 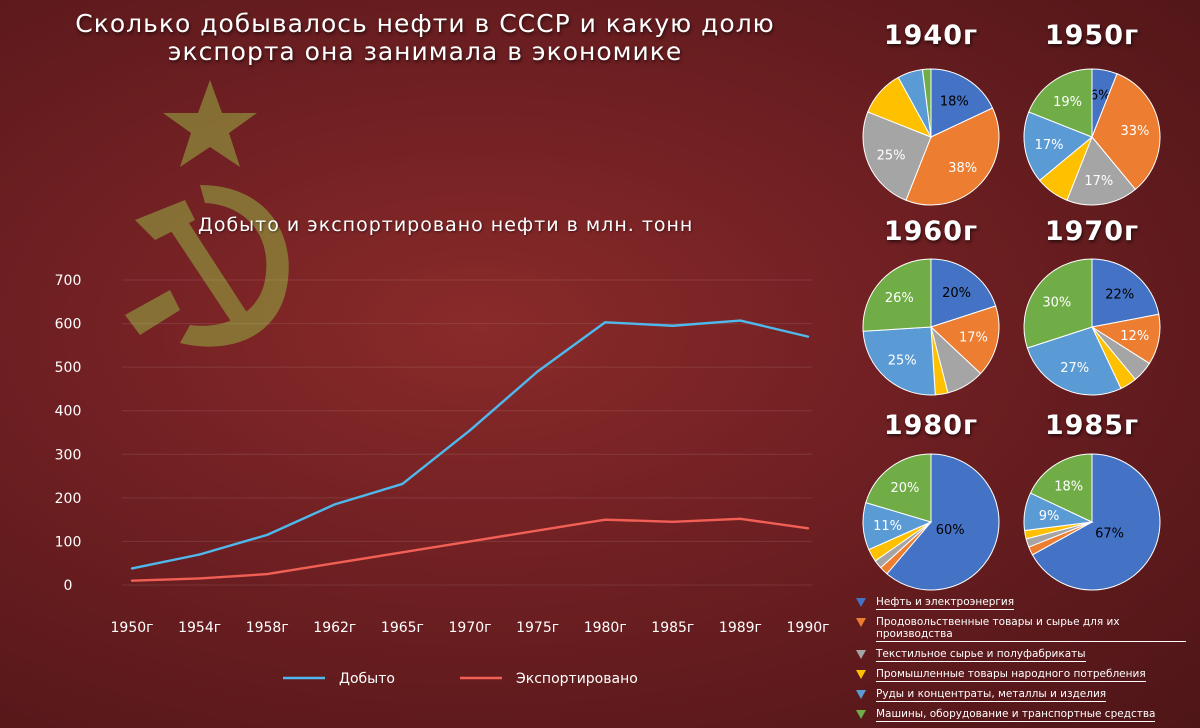 What do you see at coordinates (991, 695) in the screenshot?
I see `pie-legend-label: Руды и концентраты, металлы и изделия` at bounding box center [991, 695].